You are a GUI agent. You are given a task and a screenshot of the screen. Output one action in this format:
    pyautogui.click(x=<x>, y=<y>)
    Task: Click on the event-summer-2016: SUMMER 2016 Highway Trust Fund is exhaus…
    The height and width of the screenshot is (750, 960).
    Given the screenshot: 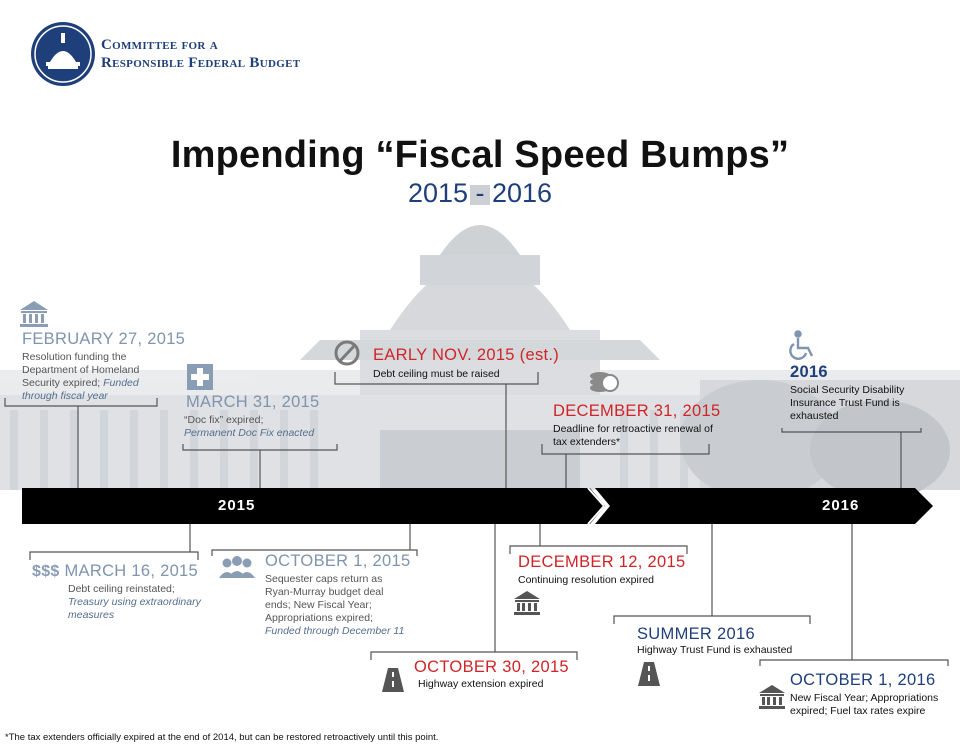 What is the action you would take?
    pyautogui.click(x=727, y=641)
    